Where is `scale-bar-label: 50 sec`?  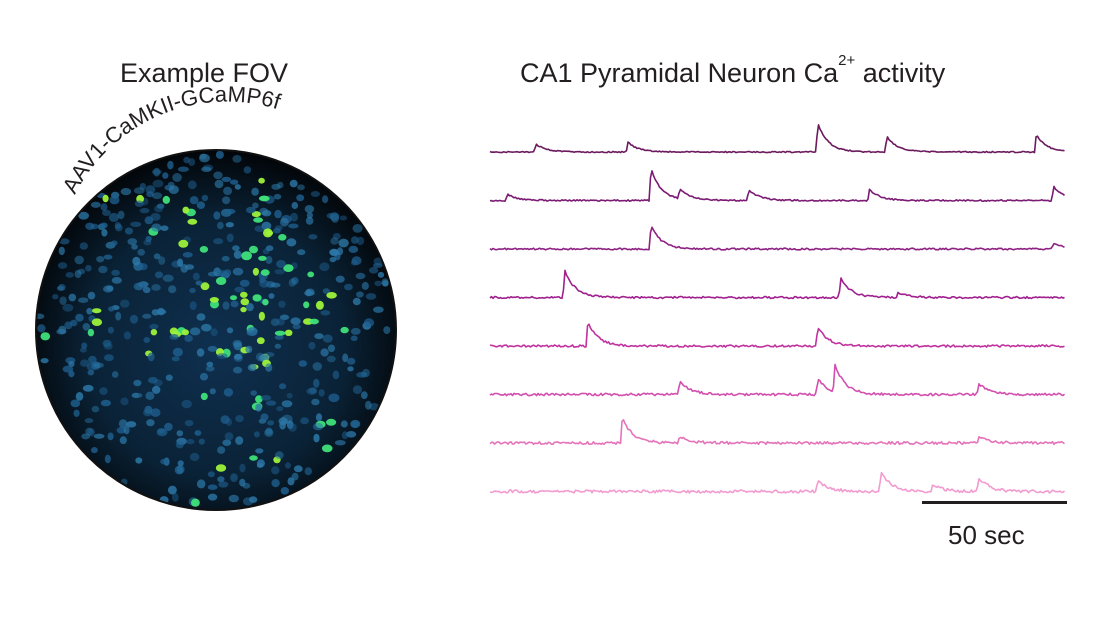
scale-bar-label: 50 sec is located at coordinates (986, 535).